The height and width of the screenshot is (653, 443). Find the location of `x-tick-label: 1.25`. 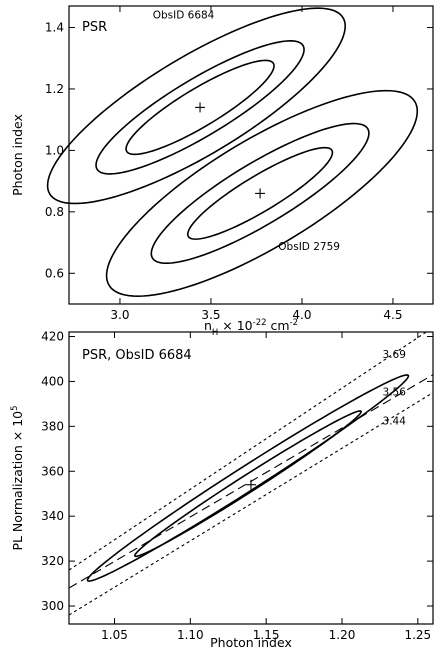

x-tick-label: 1.25 is located at coordinates (417, 635).